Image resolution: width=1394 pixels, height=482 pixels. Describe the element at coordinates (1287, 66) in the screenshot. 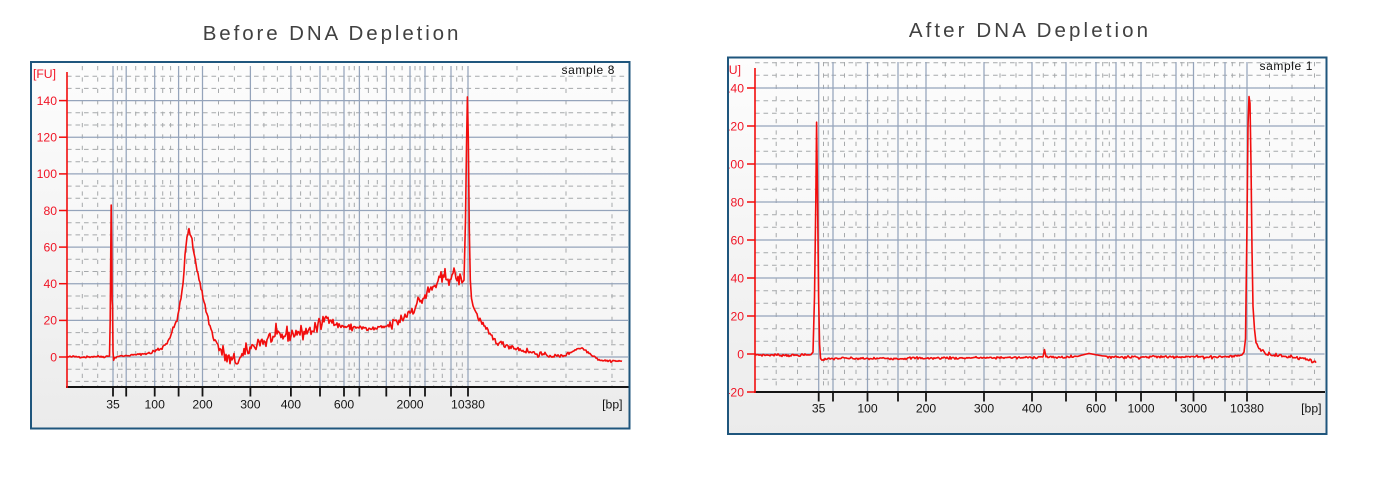

I see `svg-text: sample 1` at that location.